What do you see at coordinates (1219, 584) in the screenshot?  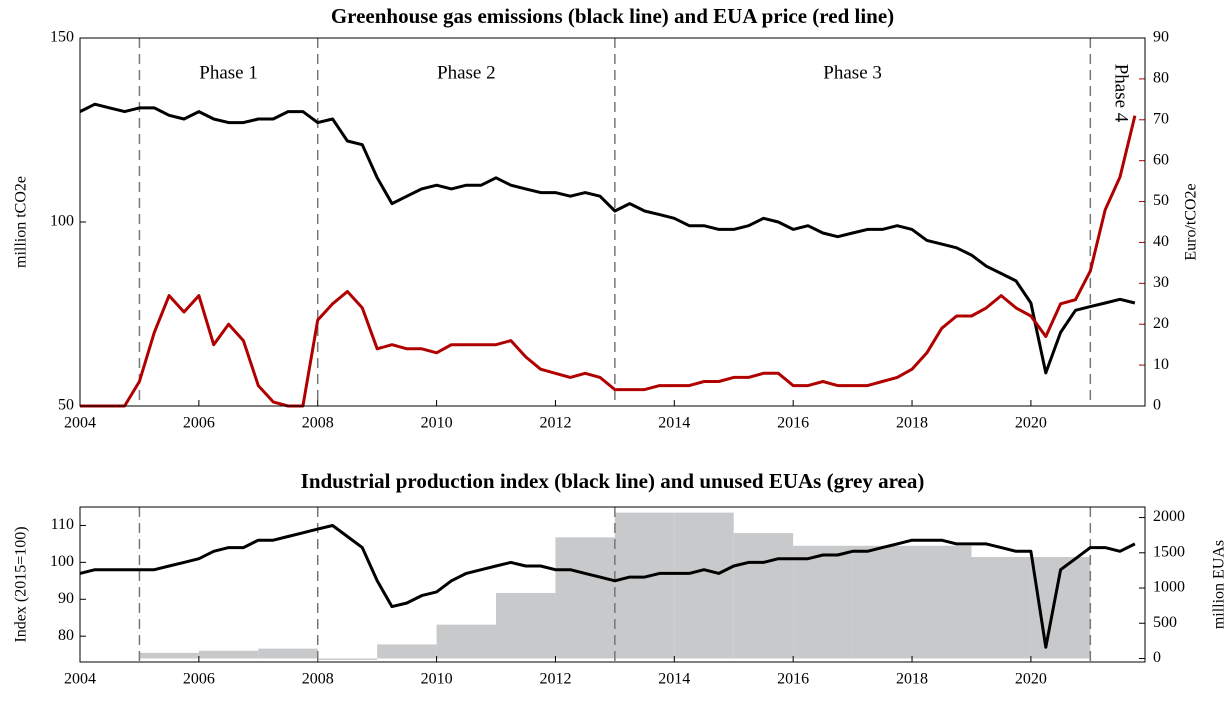 I see `y2-axis-label: million EUAs` at bounding box center [1219, 584].